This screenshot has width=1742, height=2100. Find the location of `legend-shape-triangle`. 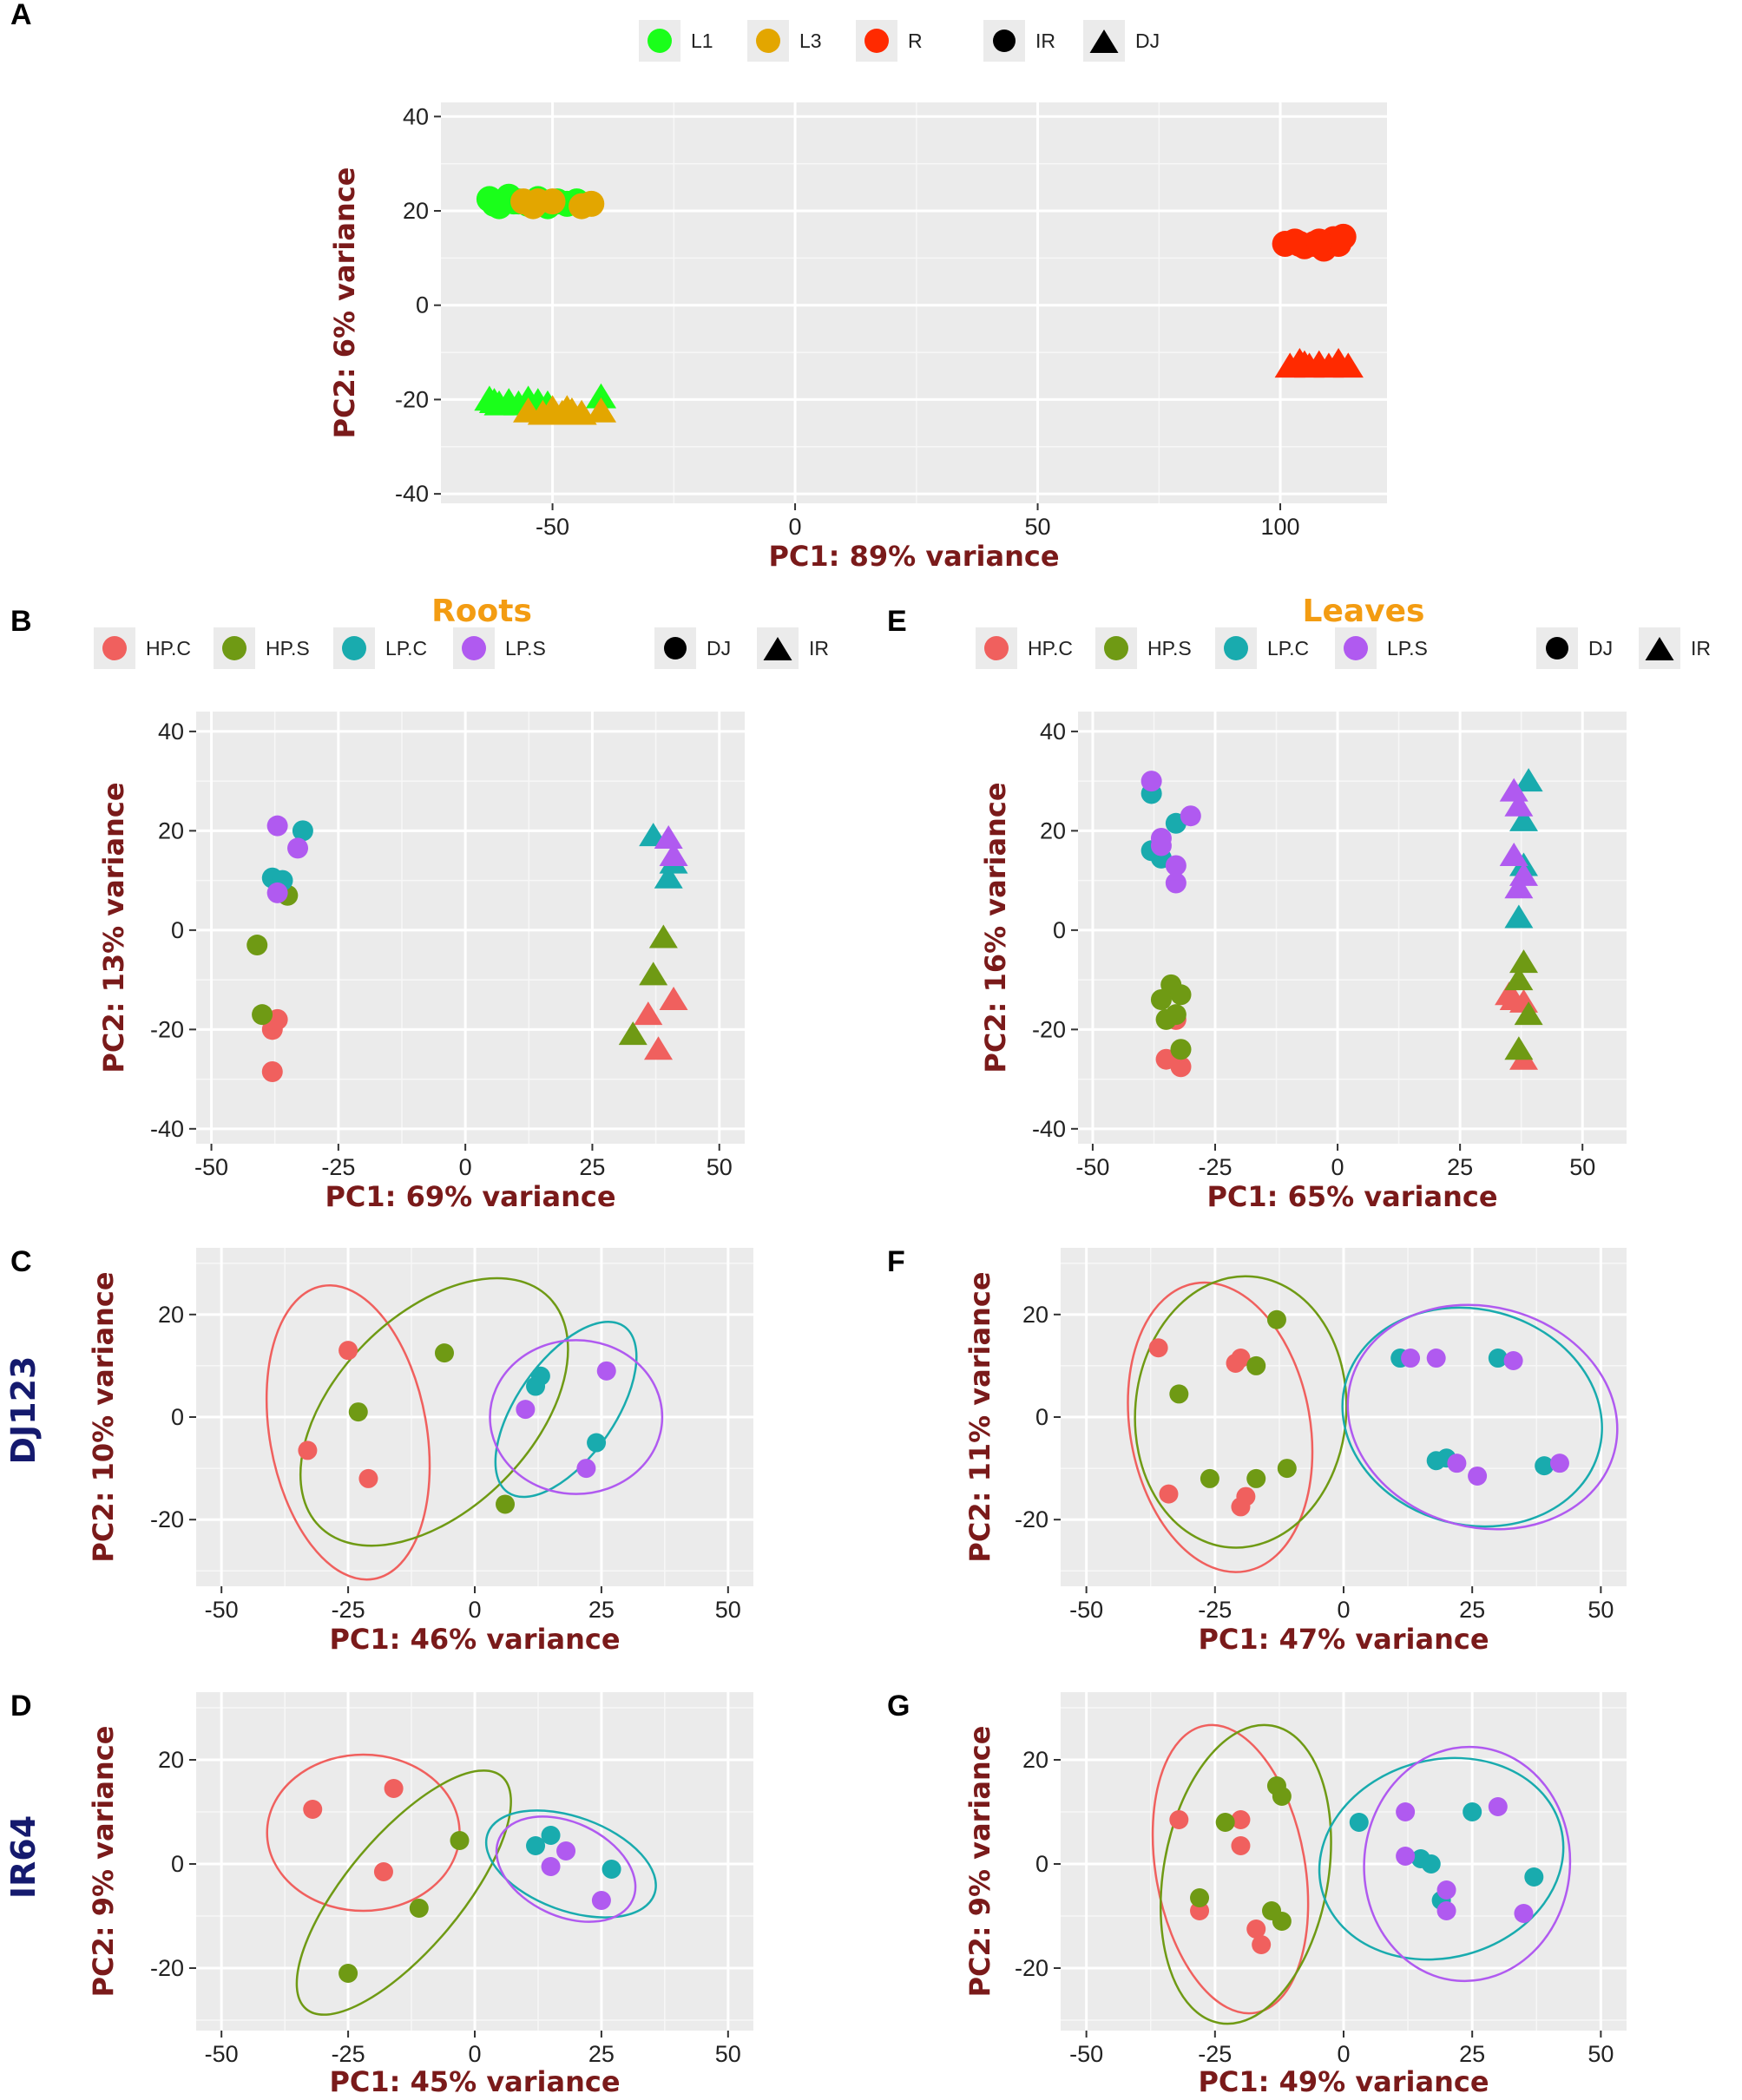

legend-shape-triangle is located at coordinates (1104, 41).